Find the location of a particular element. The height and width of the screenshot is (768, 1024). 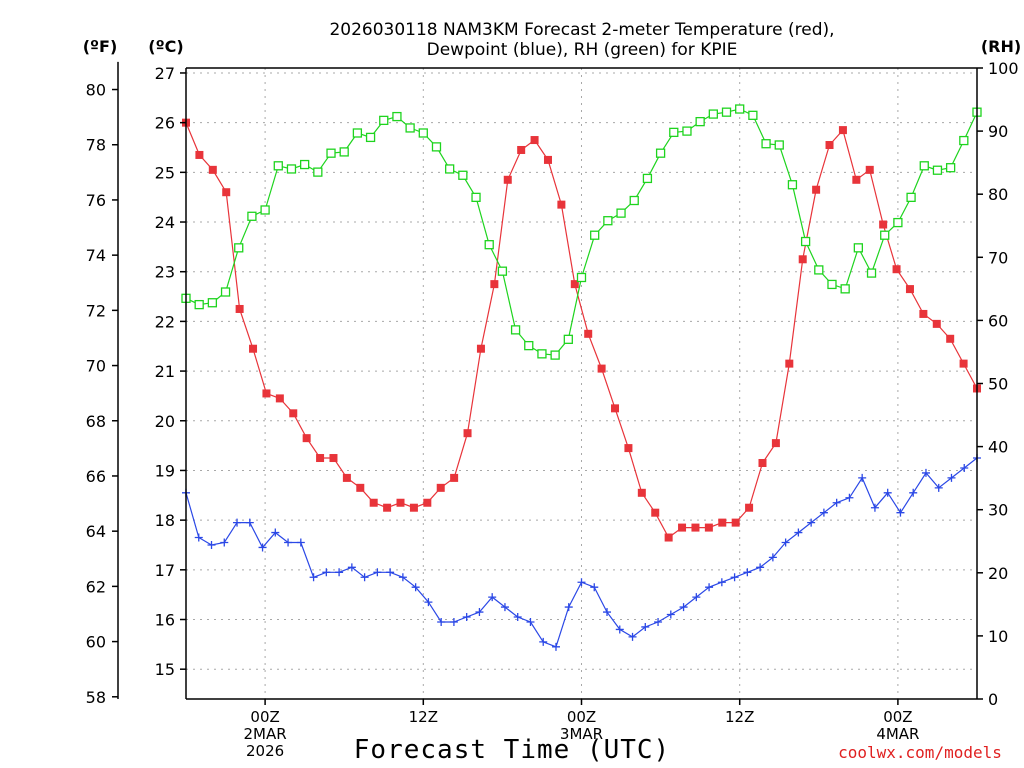

rh-tick-label: 80 is located at coordinates (998, 194).